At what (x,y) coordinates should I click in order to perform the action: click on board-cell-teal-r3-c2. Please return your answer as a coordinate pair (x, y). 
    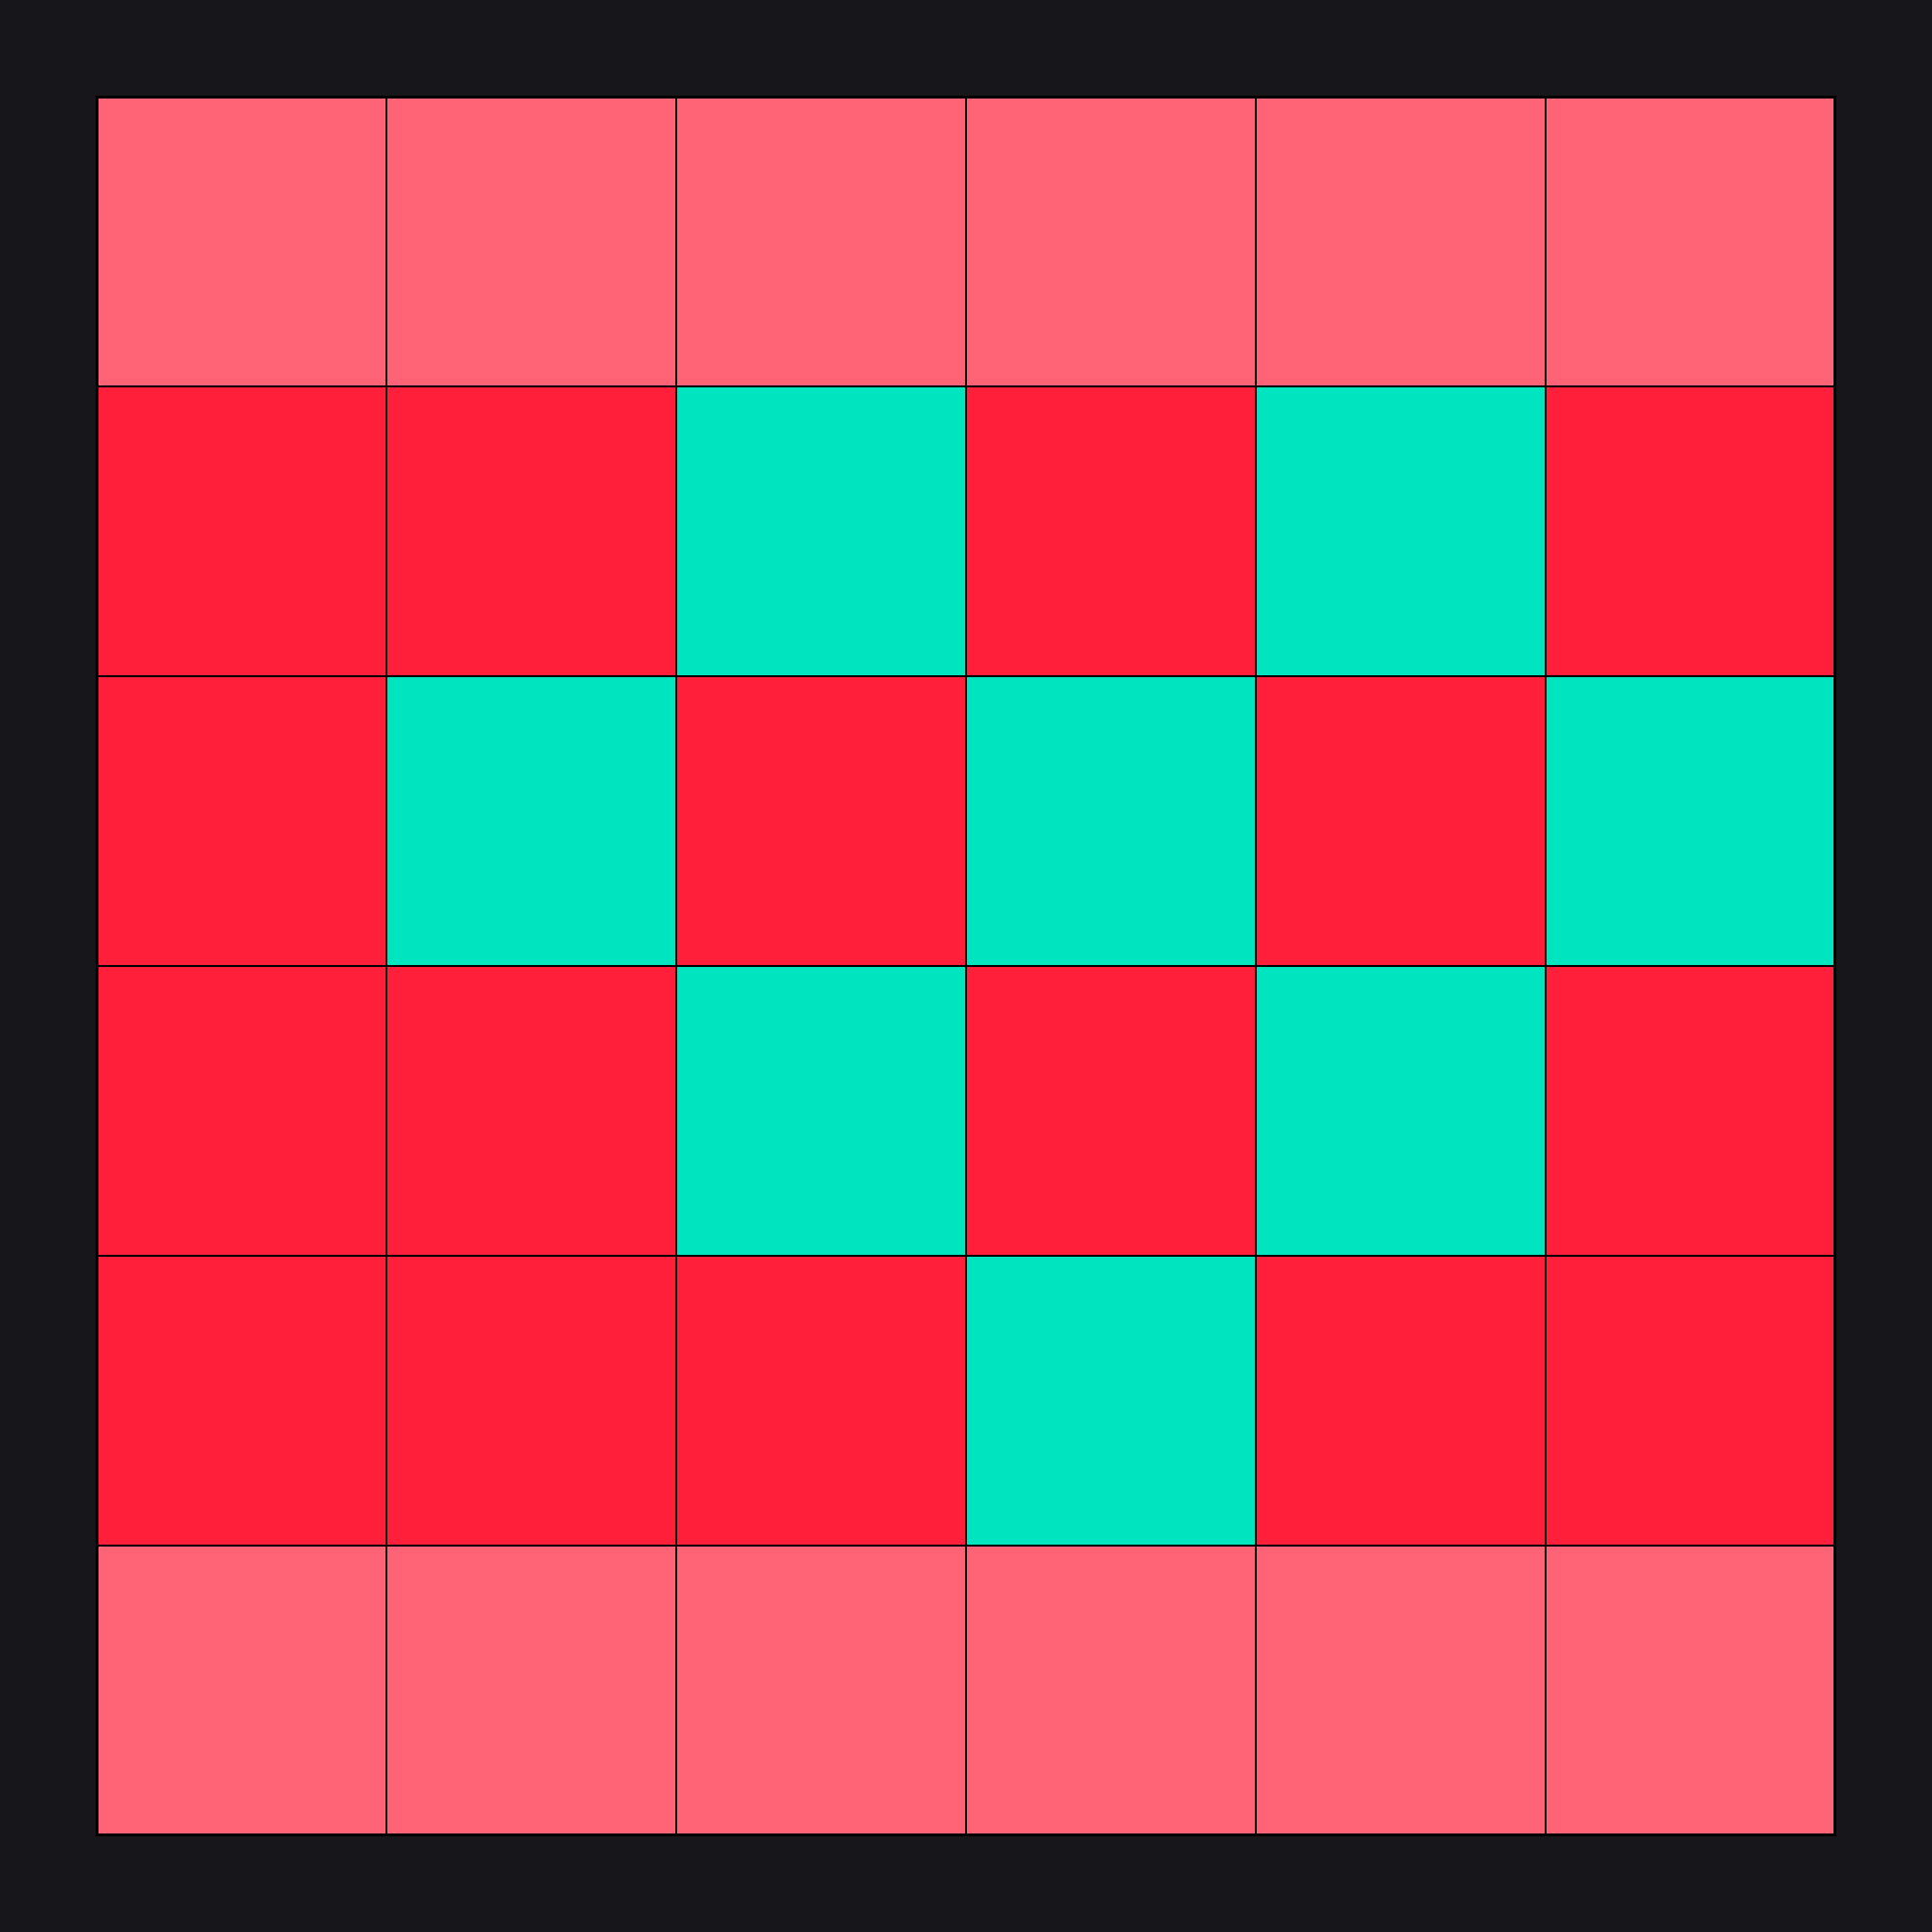
    Looking at the image, I should click on (821, 1111).